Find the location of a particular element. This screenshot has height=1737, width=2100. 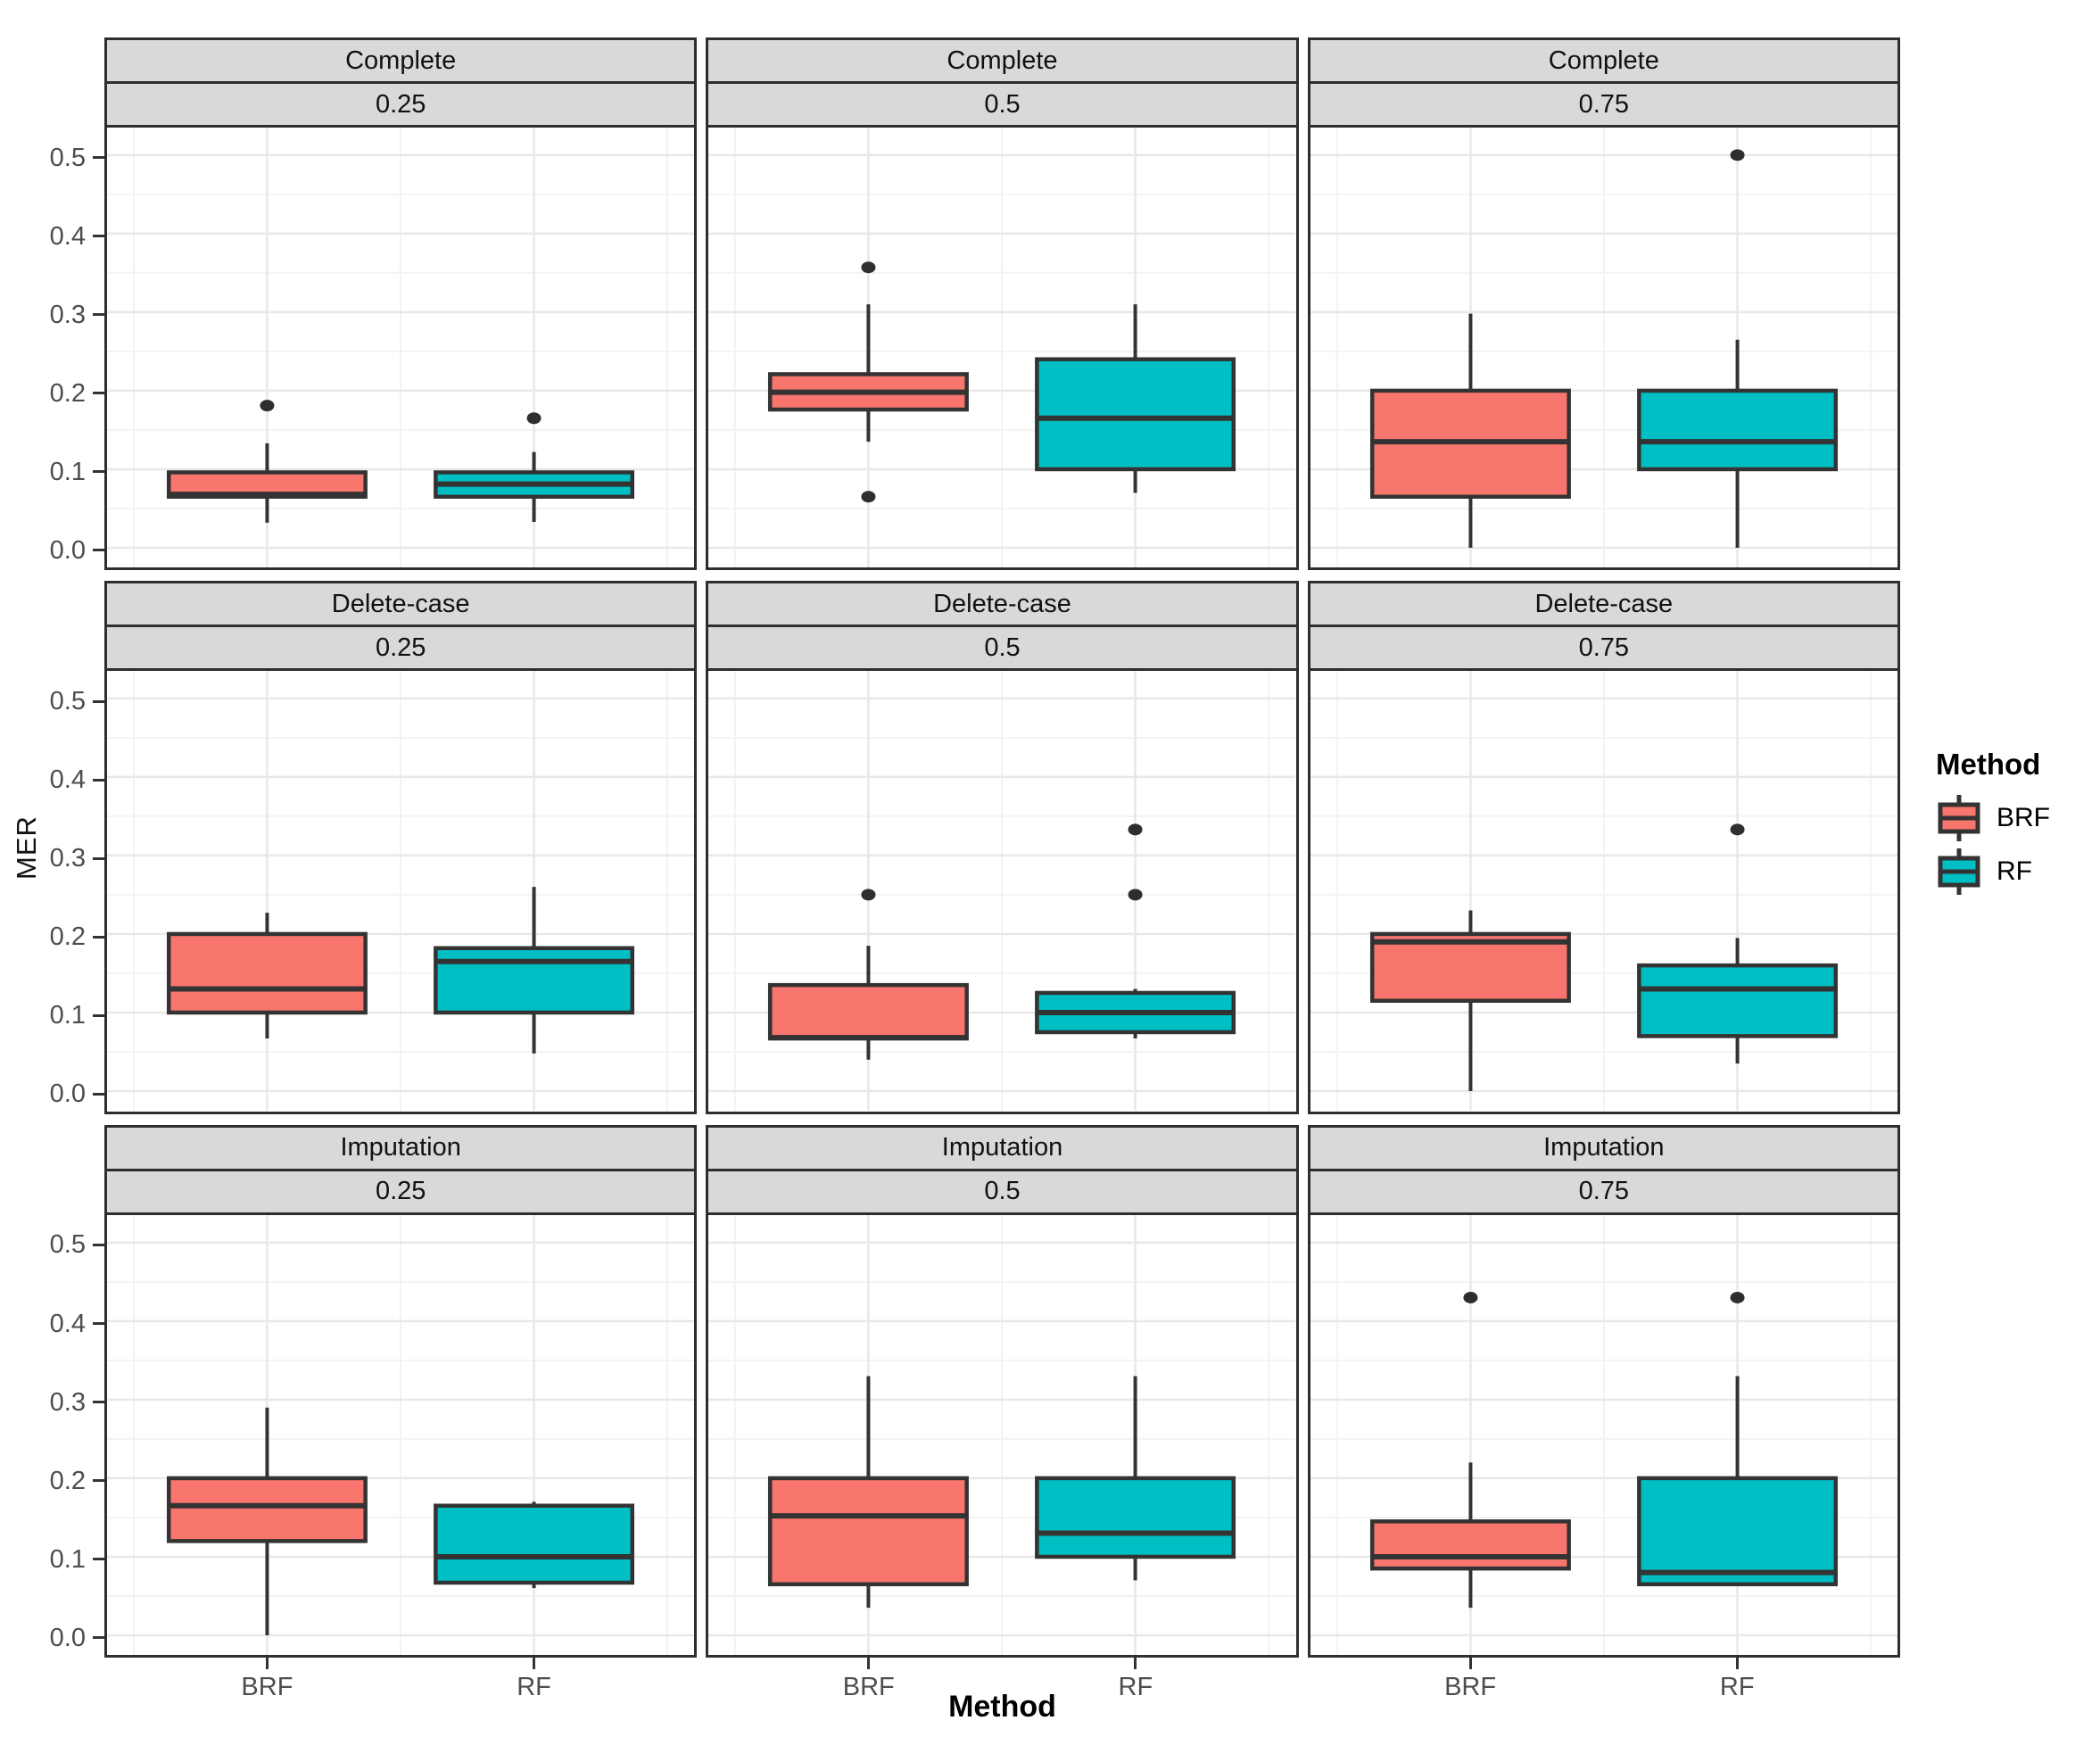

facet-cell: Delete-case 0.75 is located at coordinates (1603, 847).